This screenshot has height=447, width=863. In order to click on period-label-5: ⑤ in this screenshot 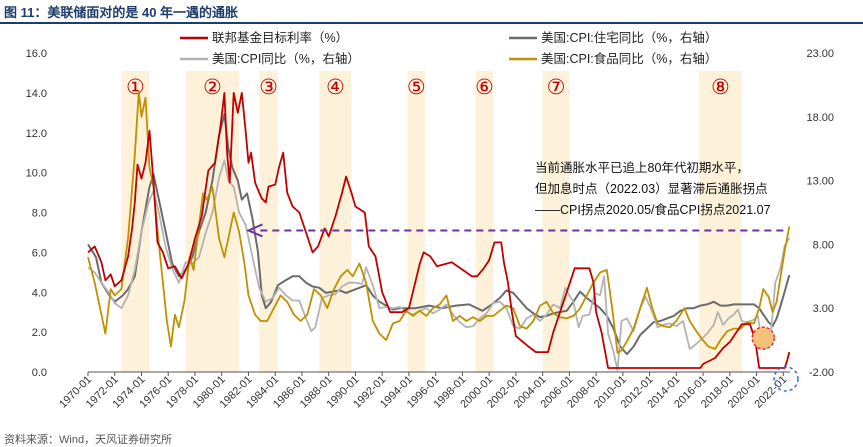, I will do `click(416, 87)`.